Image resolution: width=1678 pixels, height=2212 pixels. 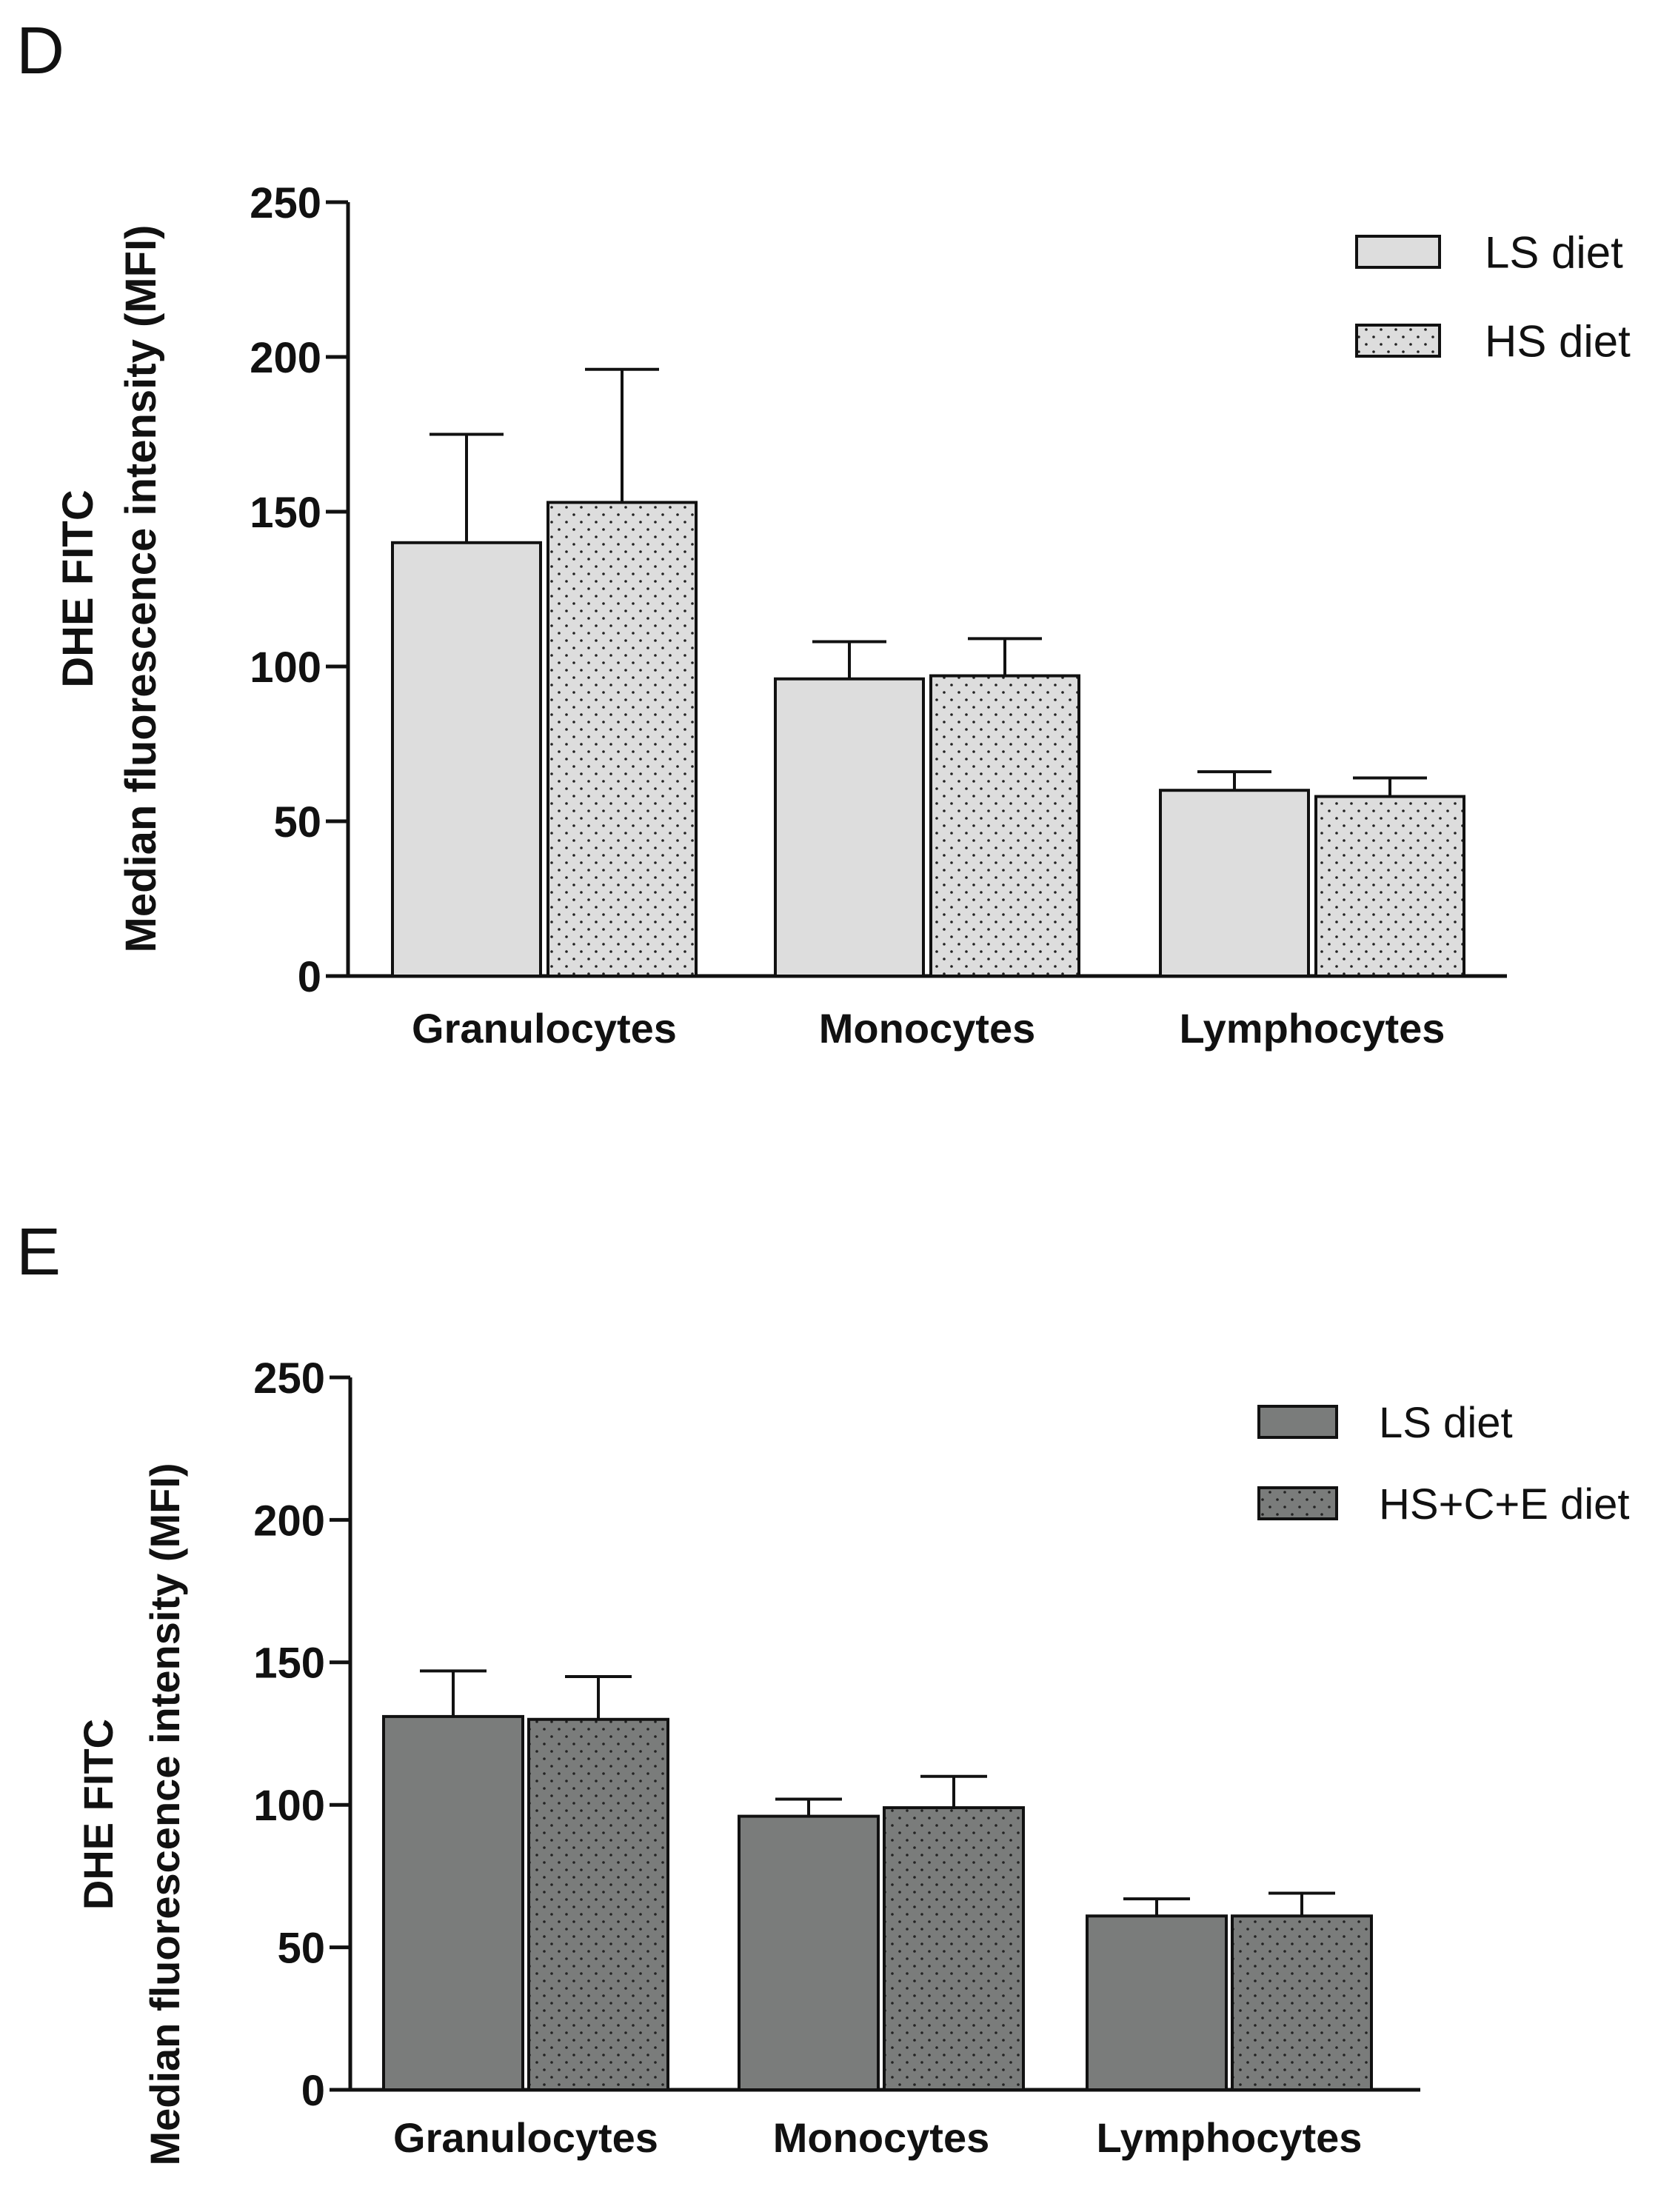 I want to click on bar-hs-c-e-diet-granulocytes, so click(x=598, y=1904).